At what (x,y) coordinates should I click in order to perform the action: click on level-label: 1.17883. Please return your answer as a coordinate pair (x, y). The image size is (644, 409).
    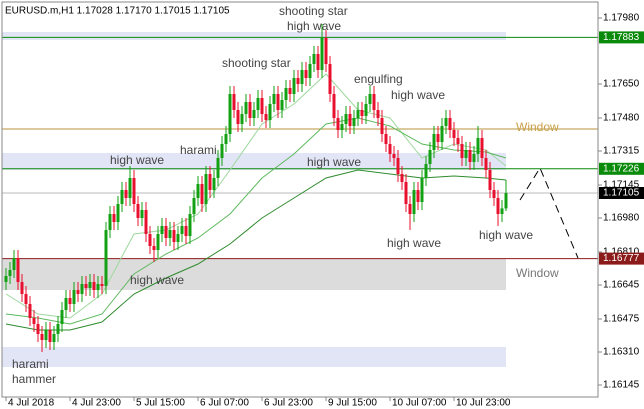
    Looking at the image, I should click on (621, 37).